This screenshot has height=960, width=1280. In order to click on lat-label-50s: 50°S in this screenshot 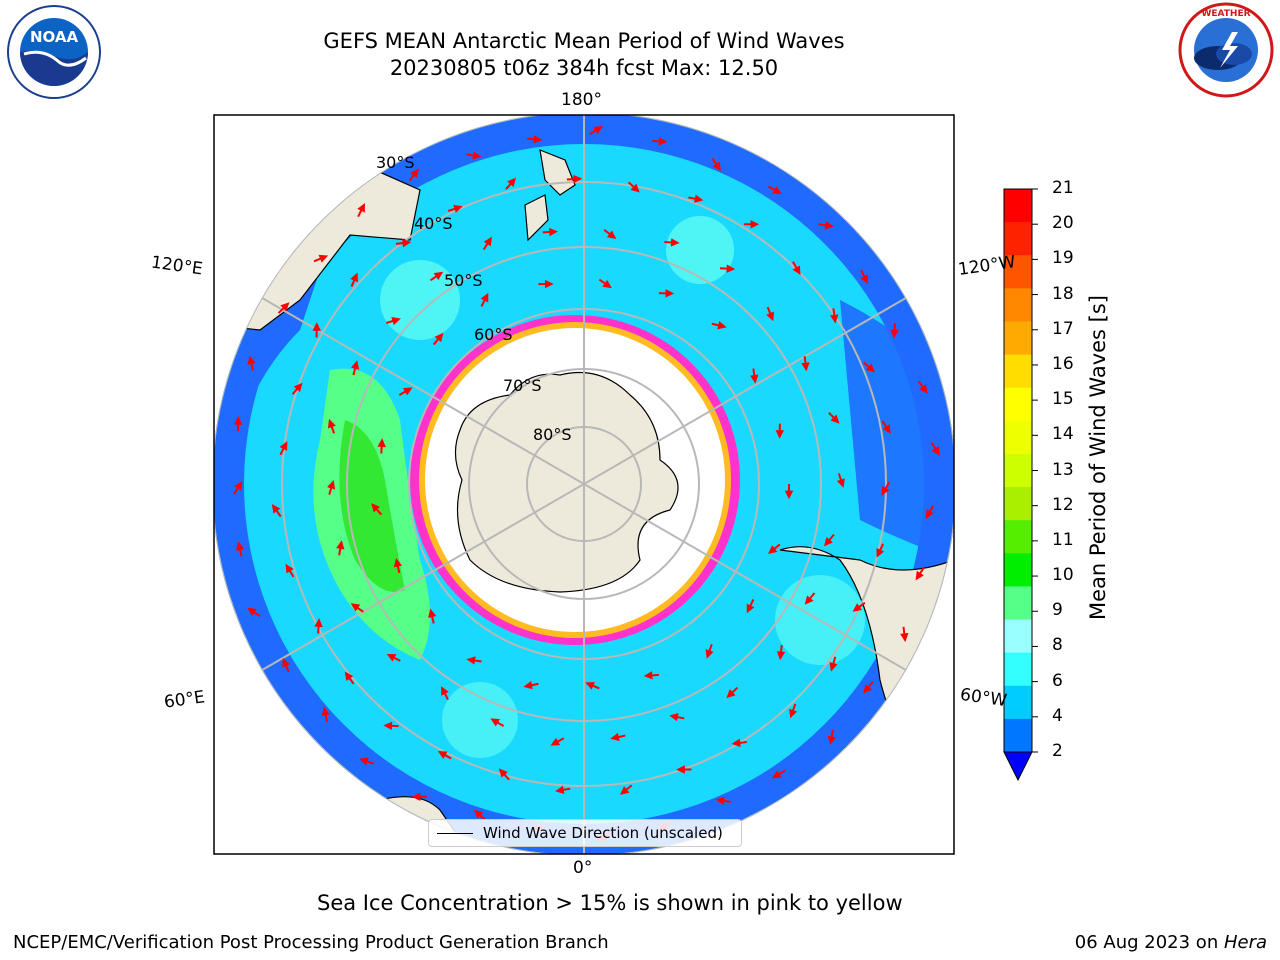, I will do `click(463, 280)`.